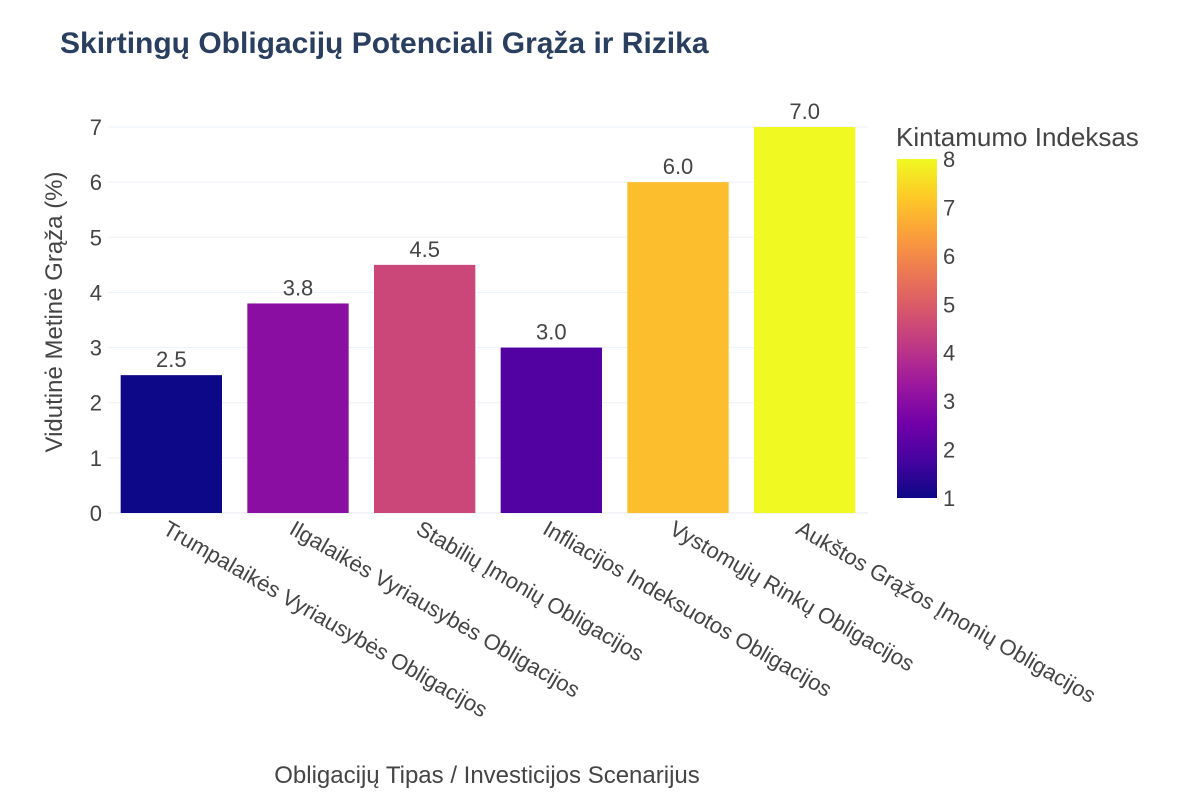  I want to click on bar-value-label: 4.5, so click(424, 249).